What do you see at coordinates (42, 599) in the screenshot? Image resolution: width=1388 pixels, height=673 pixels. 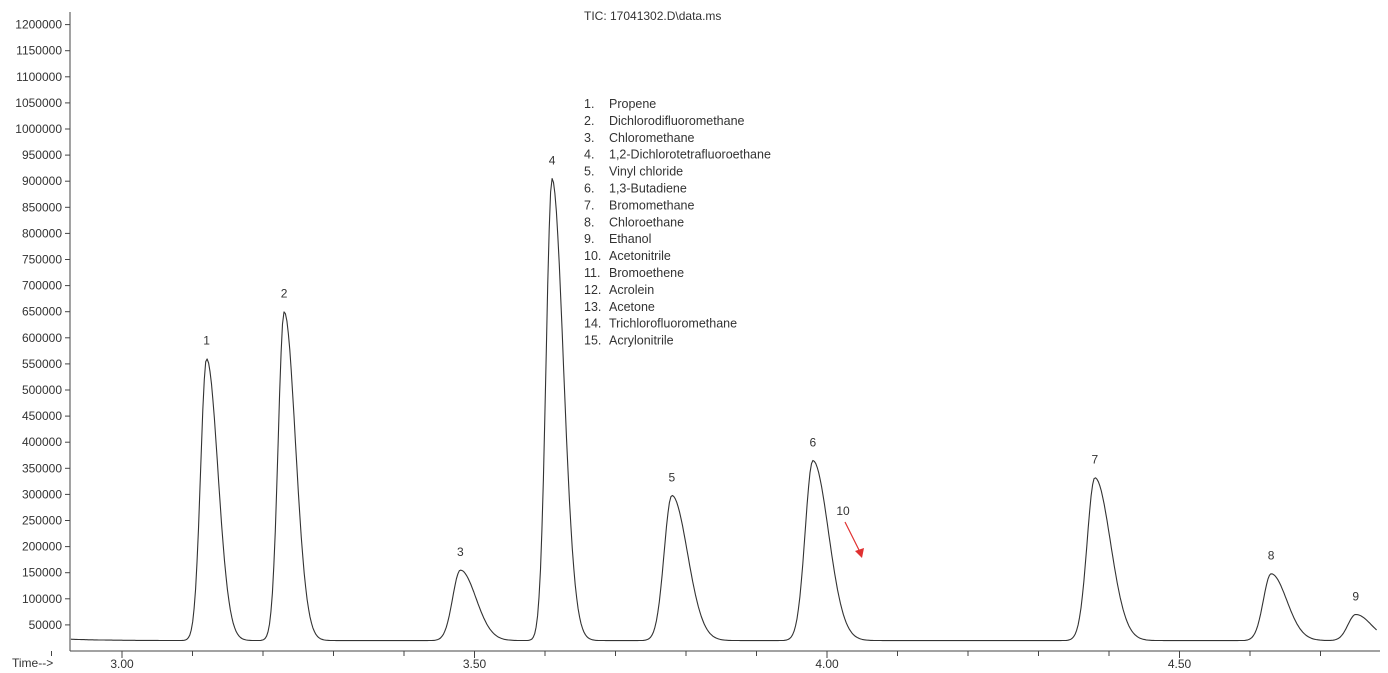 I see `y-tick-label: 100000` at bounding box center [42, 599].